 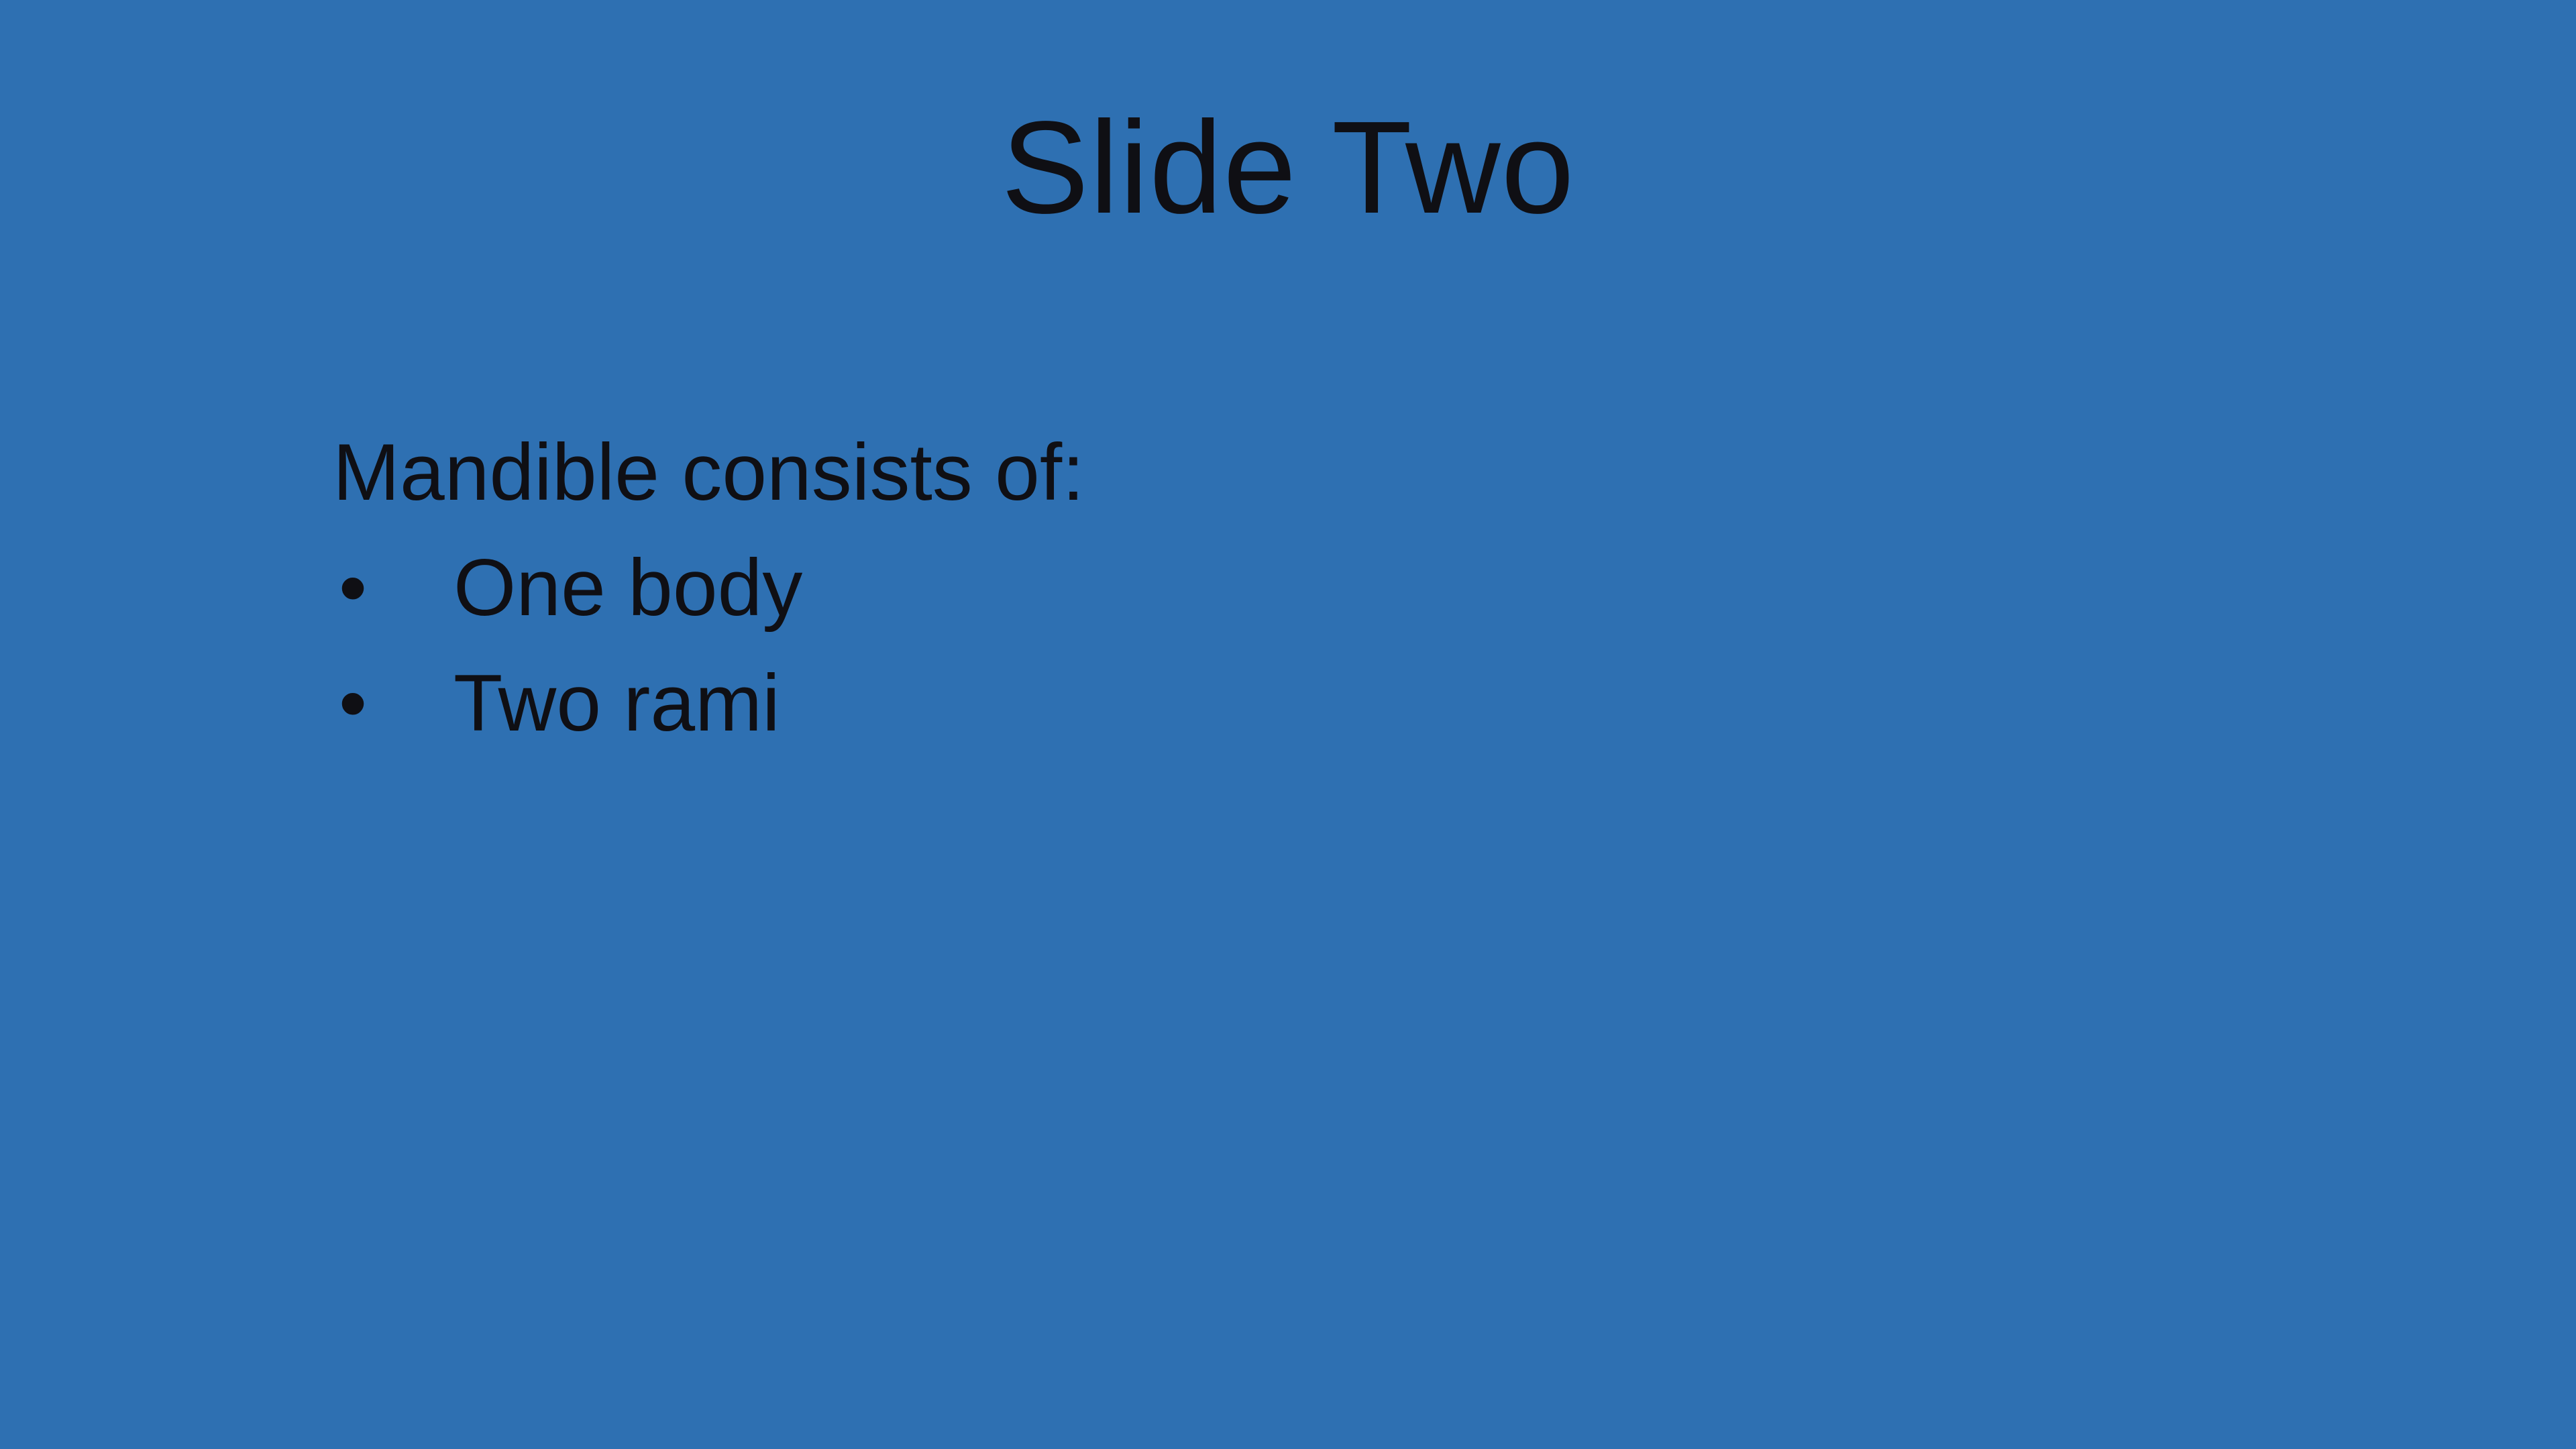 What do you see at coordinates (628, 588) in the screenshot?
I see `bullet-label: One body` at bounding box center [628, 588].